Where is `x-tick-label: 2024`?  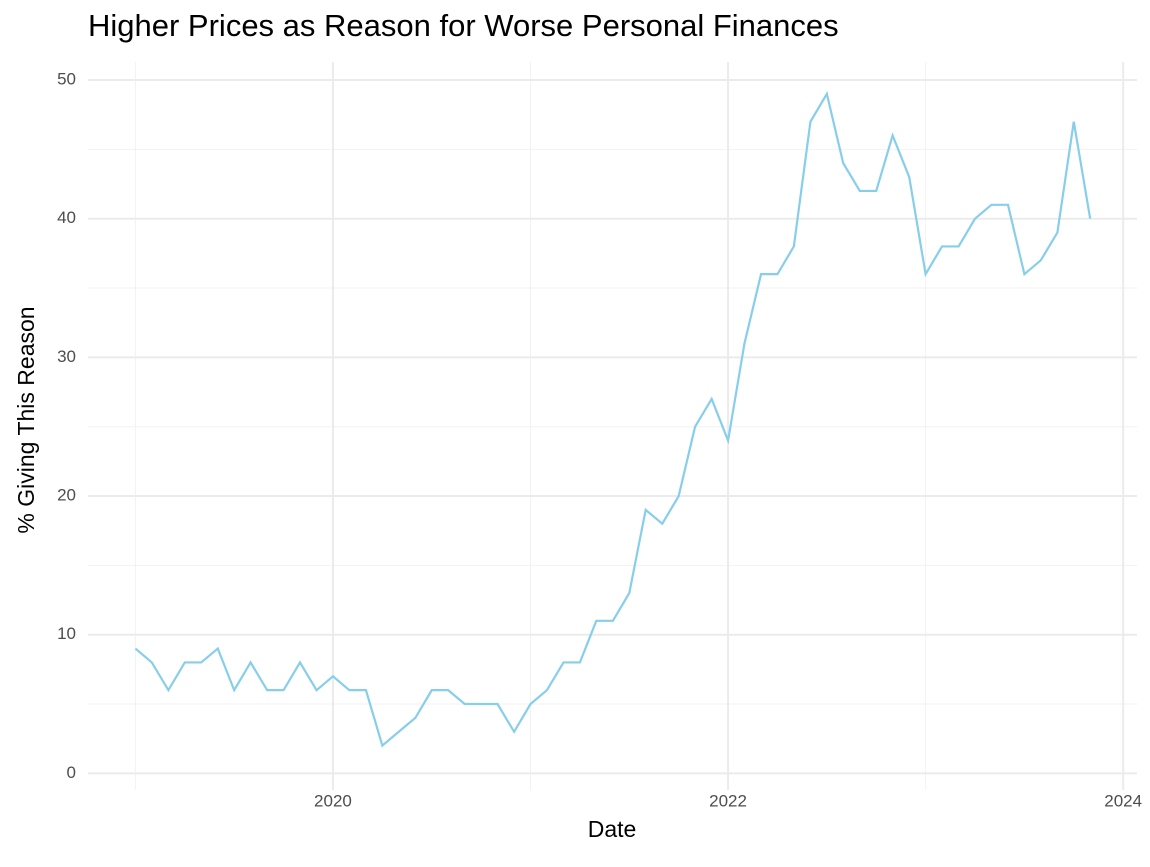
x-tick-label: 2024 is located at coordinates (1123, 800).